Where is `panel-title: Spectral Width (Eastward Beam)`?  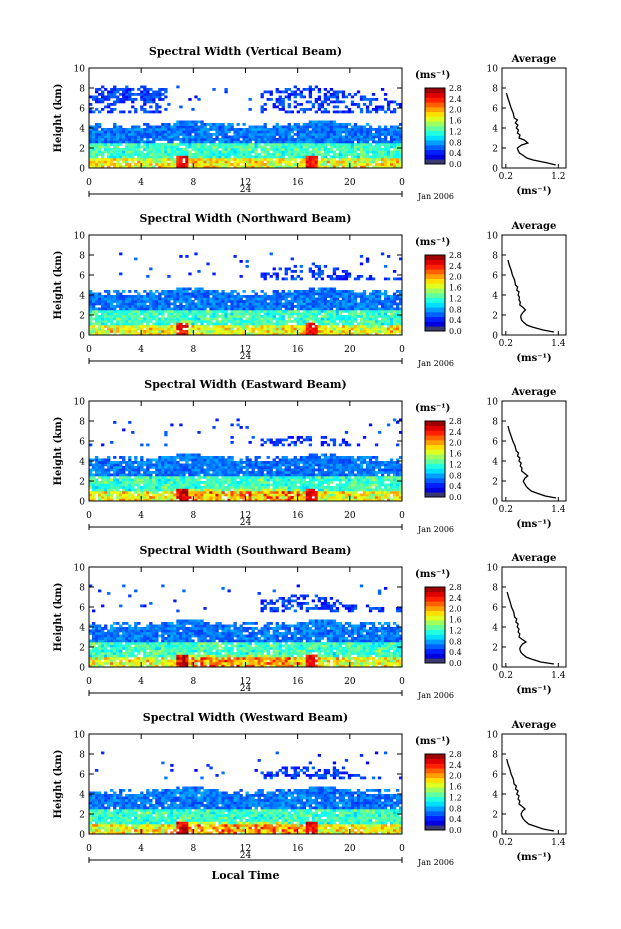
panel-title: Spectral Width (Eastward Beam) is located at coordinates (245, 384).